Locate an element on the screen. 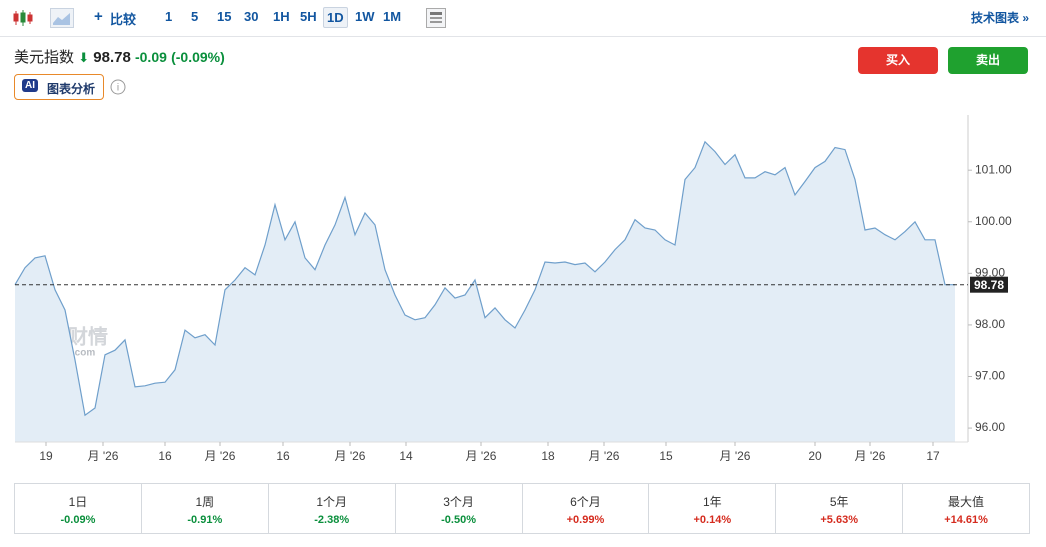 The height and width of the screenshot is (547, 1046). header: 美元指数 ⬇ 98.78 -0.09 (-0.09%) is located at coordinates (119, 56).